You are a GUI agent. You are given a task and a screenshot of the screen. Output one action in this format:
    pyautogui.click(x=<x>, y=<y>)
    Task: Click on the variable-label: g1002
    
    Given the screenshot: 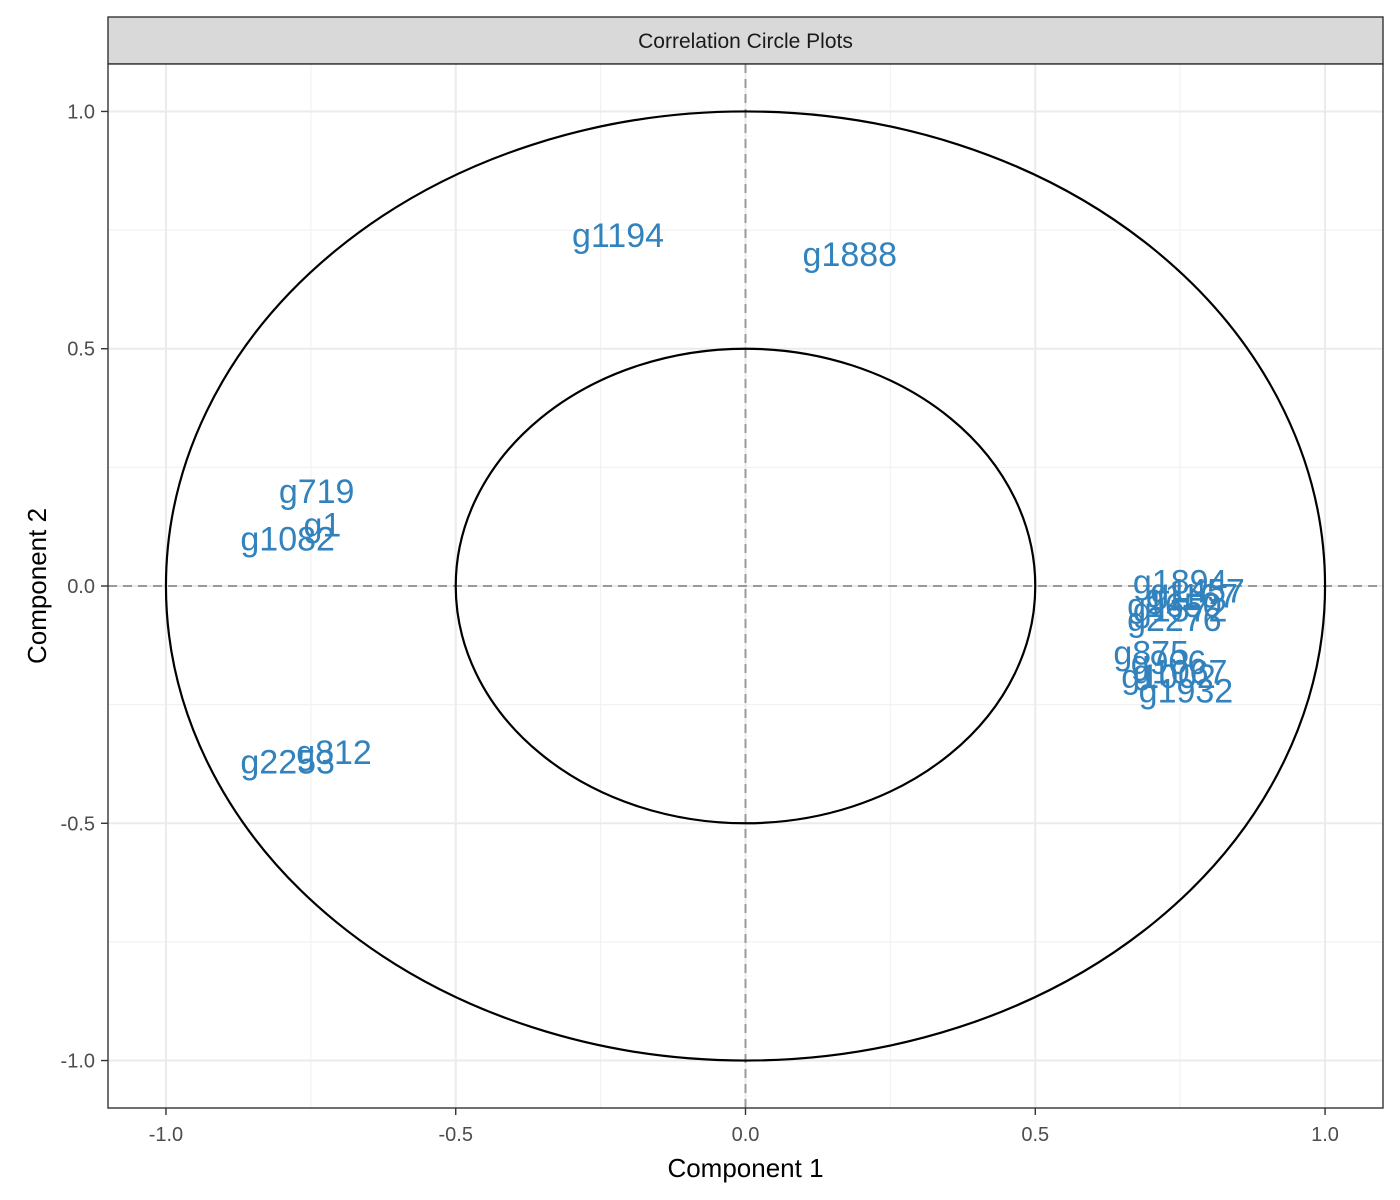 What is the action you would take?
    pyautogui.click(x=1168, y=677)
    